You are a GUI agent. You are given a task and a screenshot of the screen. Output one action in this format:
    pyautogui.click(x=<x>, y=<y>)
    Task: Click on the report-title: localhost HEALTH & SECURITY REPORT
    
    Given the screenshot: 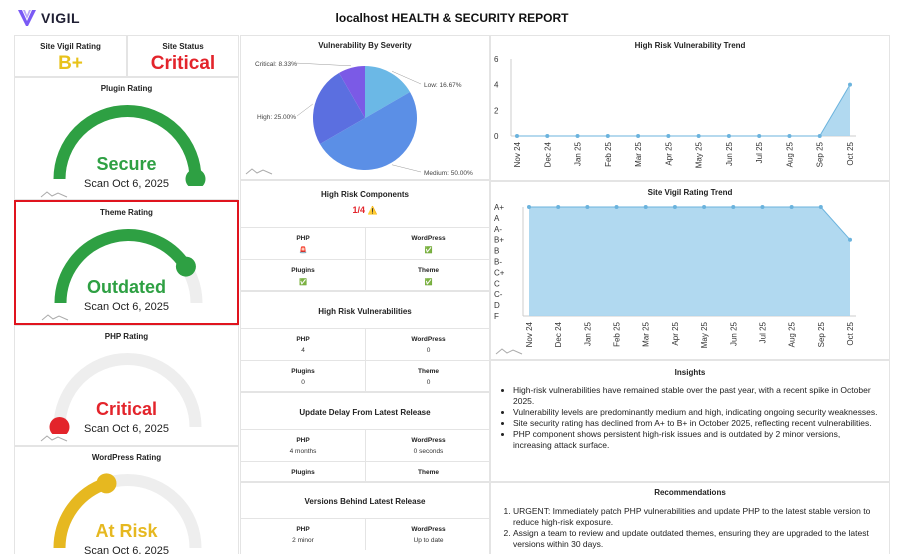 What is the action you would take?
    pyautogui.click(x=452, y=18)
    